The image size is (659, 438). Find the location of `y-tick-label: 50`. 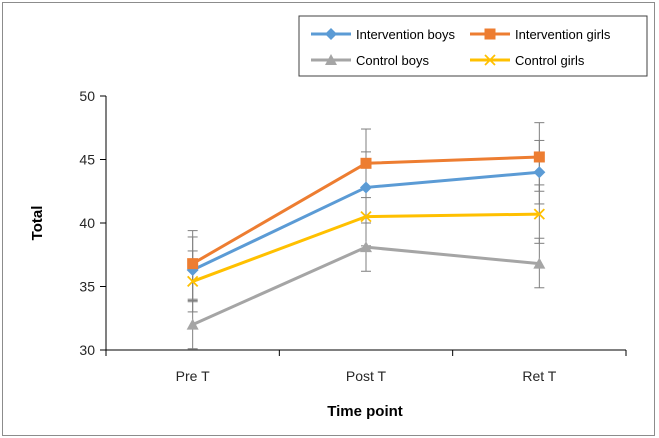

y-tick-label: 50 is located at coordinates (87, 96).